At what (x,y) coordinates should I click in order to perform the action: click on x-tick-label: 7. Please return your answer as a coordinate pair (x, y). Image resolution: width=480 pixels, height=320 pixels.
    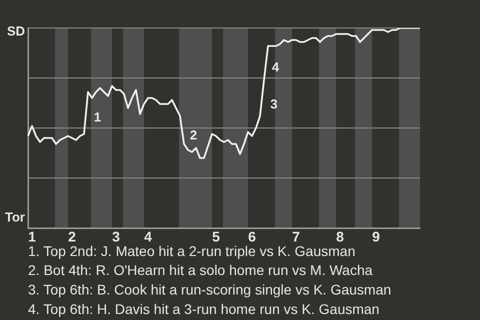
    Looking at the image, I should click on (296, 236).